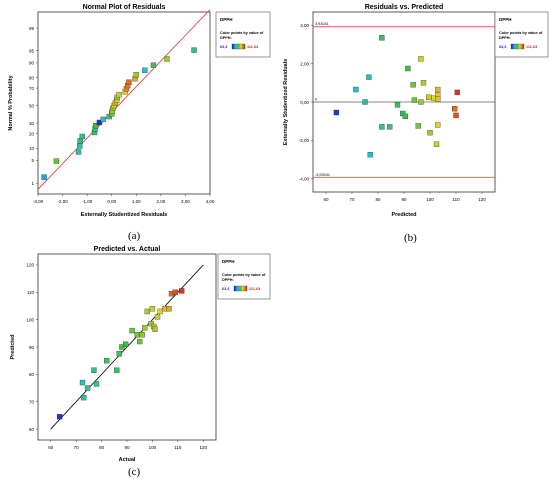 This screenshot has width=550, height=488. What do you see at coordinates (502, 47) in the screenshot?
I see `b-legend-min: 63,3` at bounding box center [502, 47].